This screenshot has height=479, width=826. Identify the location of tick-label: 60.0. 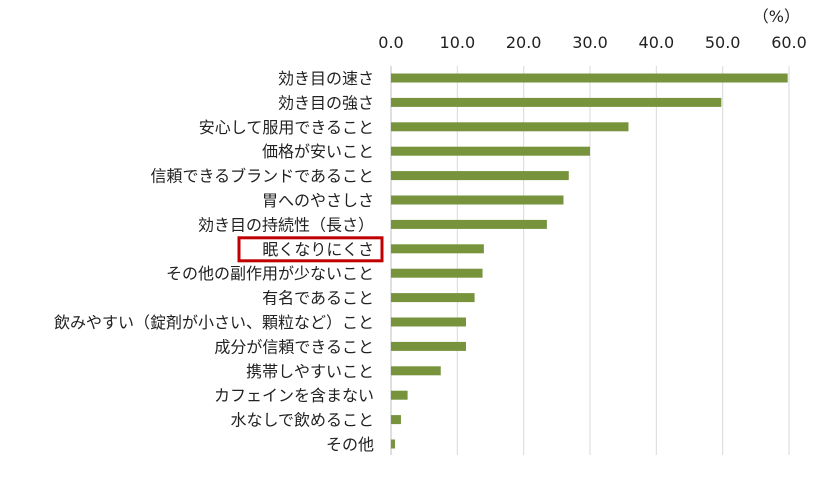
(789, 42).